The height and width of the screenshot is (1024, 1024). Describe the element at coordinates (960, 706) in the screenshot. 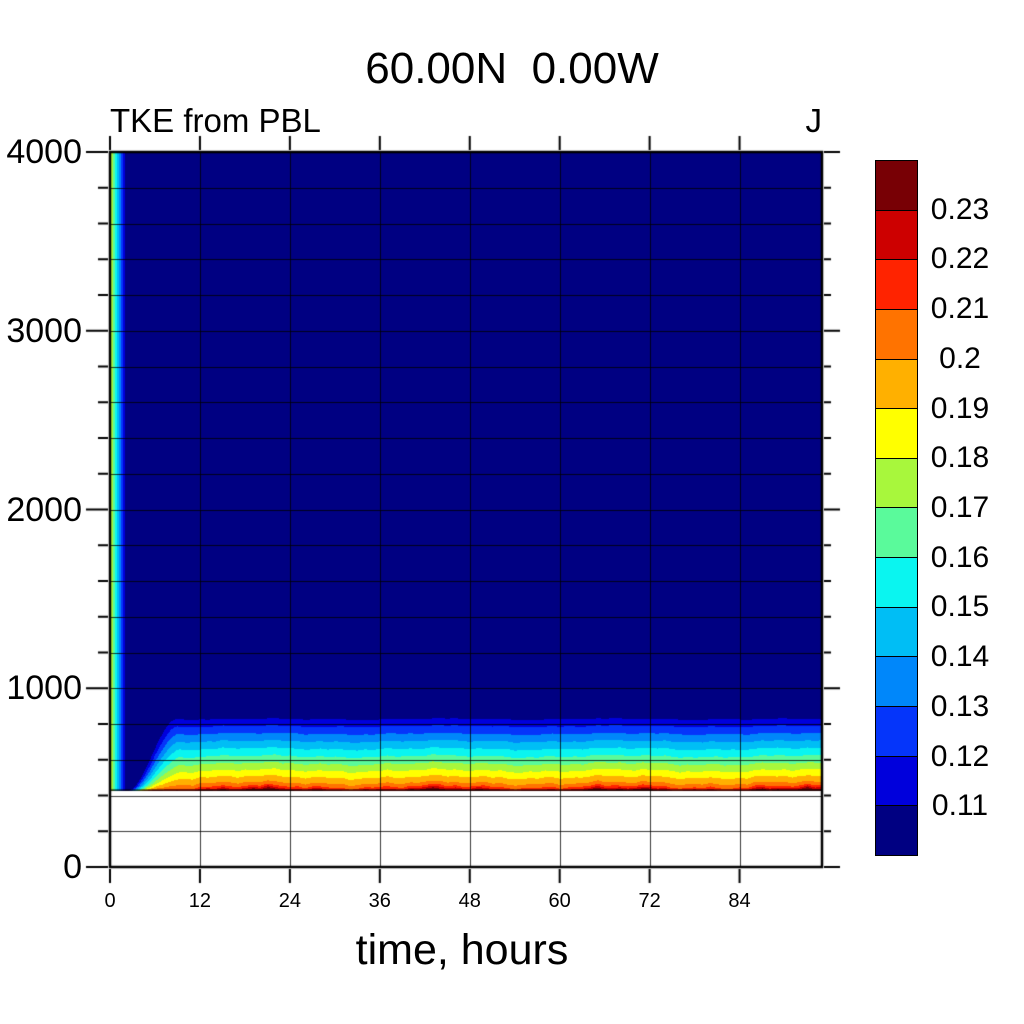

I see `colorbar-label: 0.13` at that location.